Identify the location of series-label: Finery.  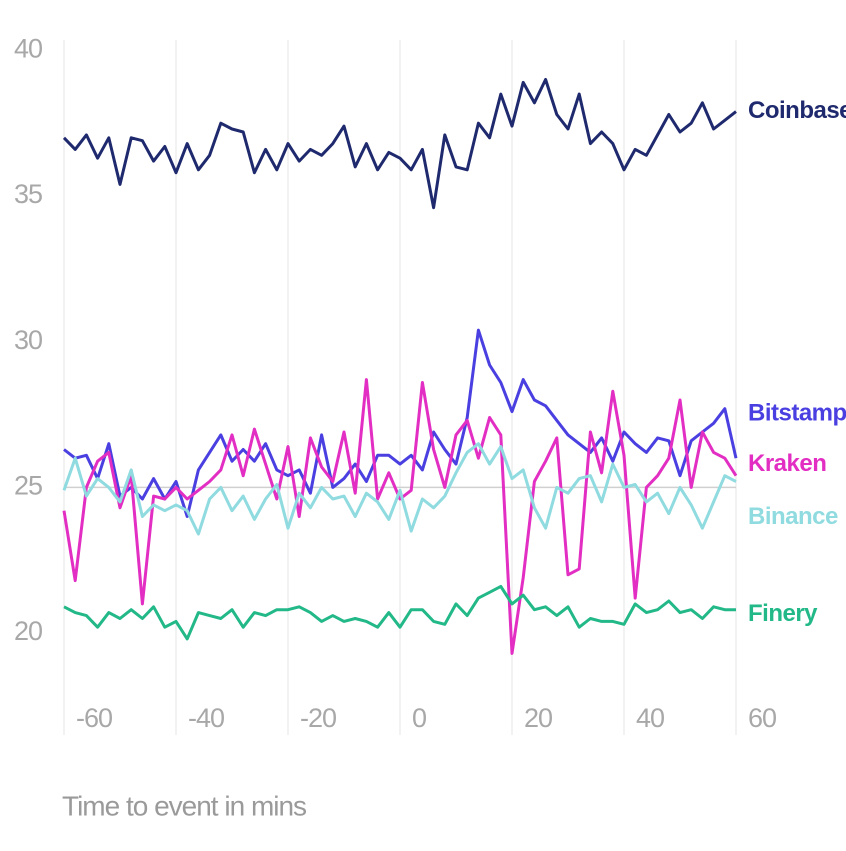
(783, 613).